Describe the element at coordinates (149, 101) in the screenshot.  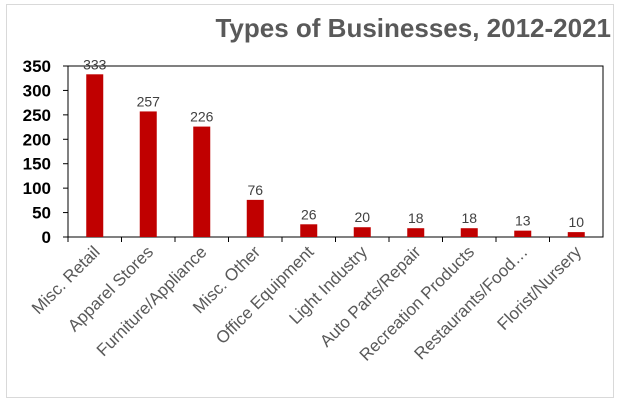
I see `data-label: 257` at that location.